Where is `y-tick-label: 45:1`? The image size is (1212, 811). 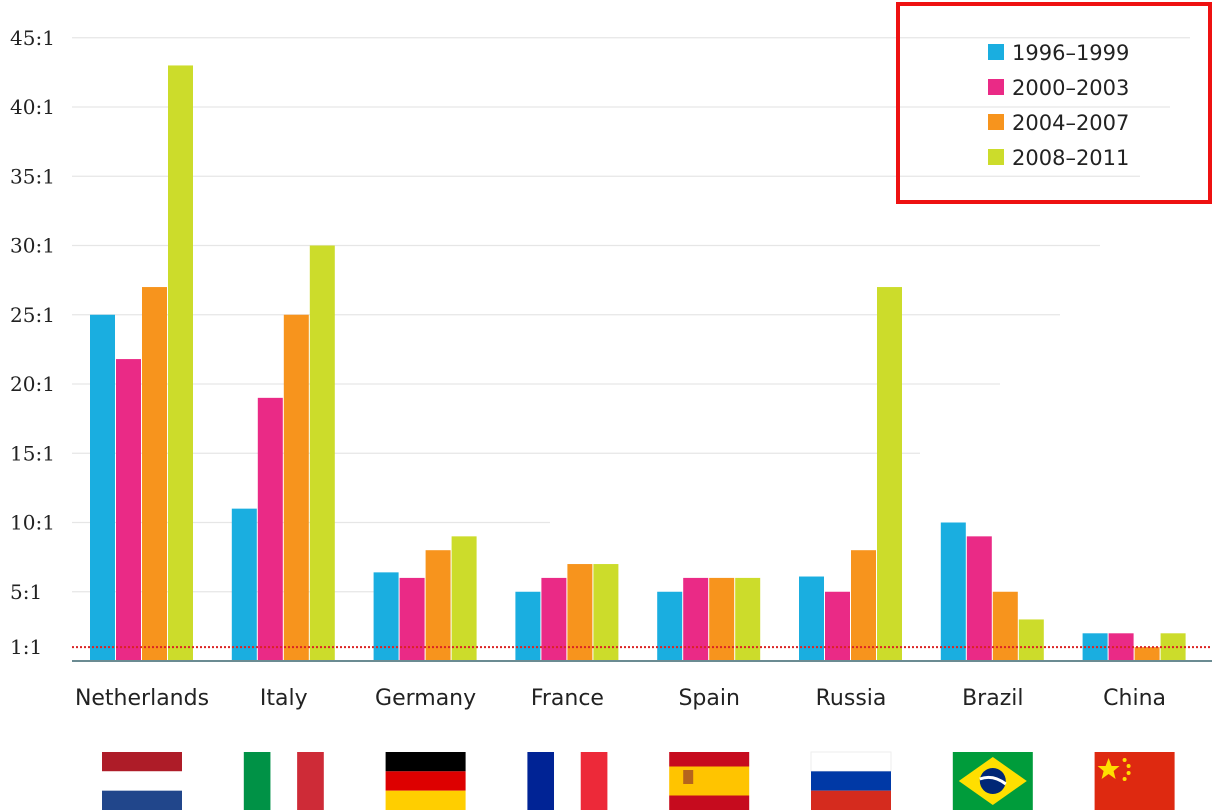
y-tick-label: 45:1 is located at coordinates (32, 38).